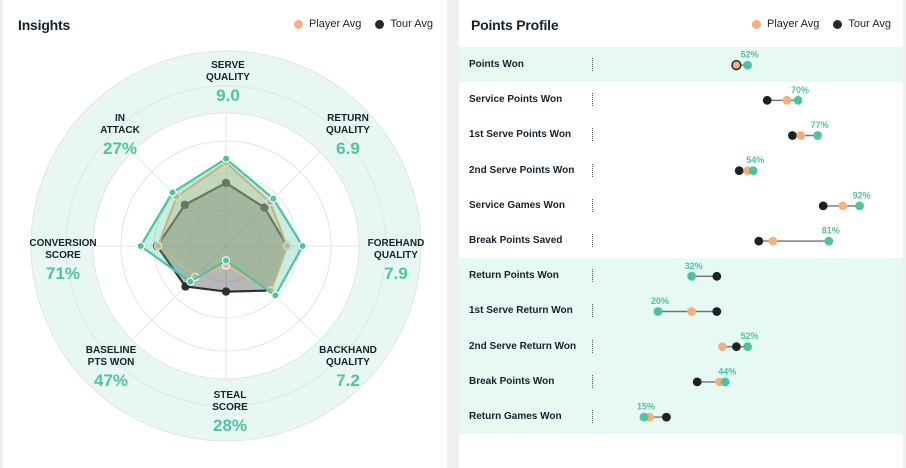  Describe the element at coordinates (228, 83) in the screenshot. I see `radar-axis-label: SERVE QUALITY 9.0` at that location.